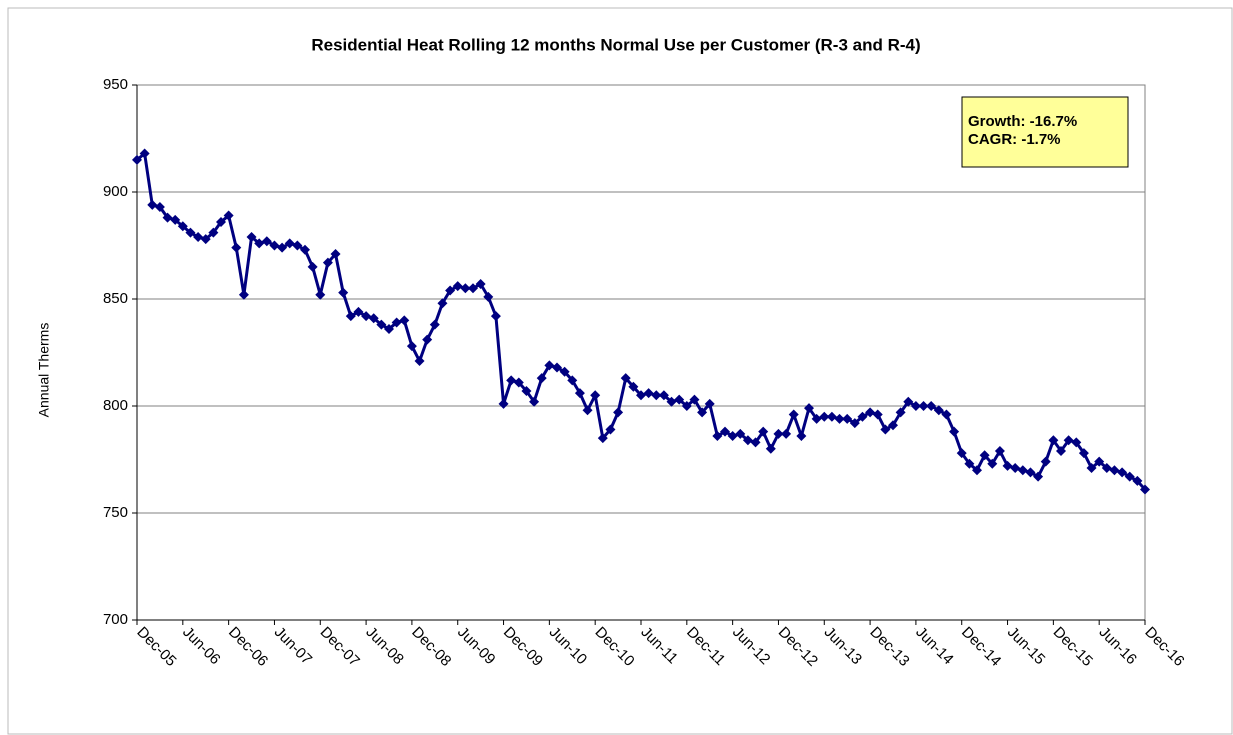 This screenshot has height=735, width=1233. Describe the element at coordinates (115, 191) in the screenshot. I see `y-tick-label: 900` at that location.